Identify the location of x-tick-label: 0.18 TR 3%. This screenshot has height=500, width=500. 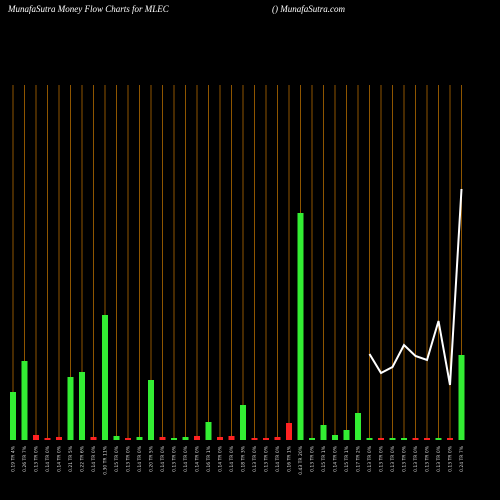
(244, 458).